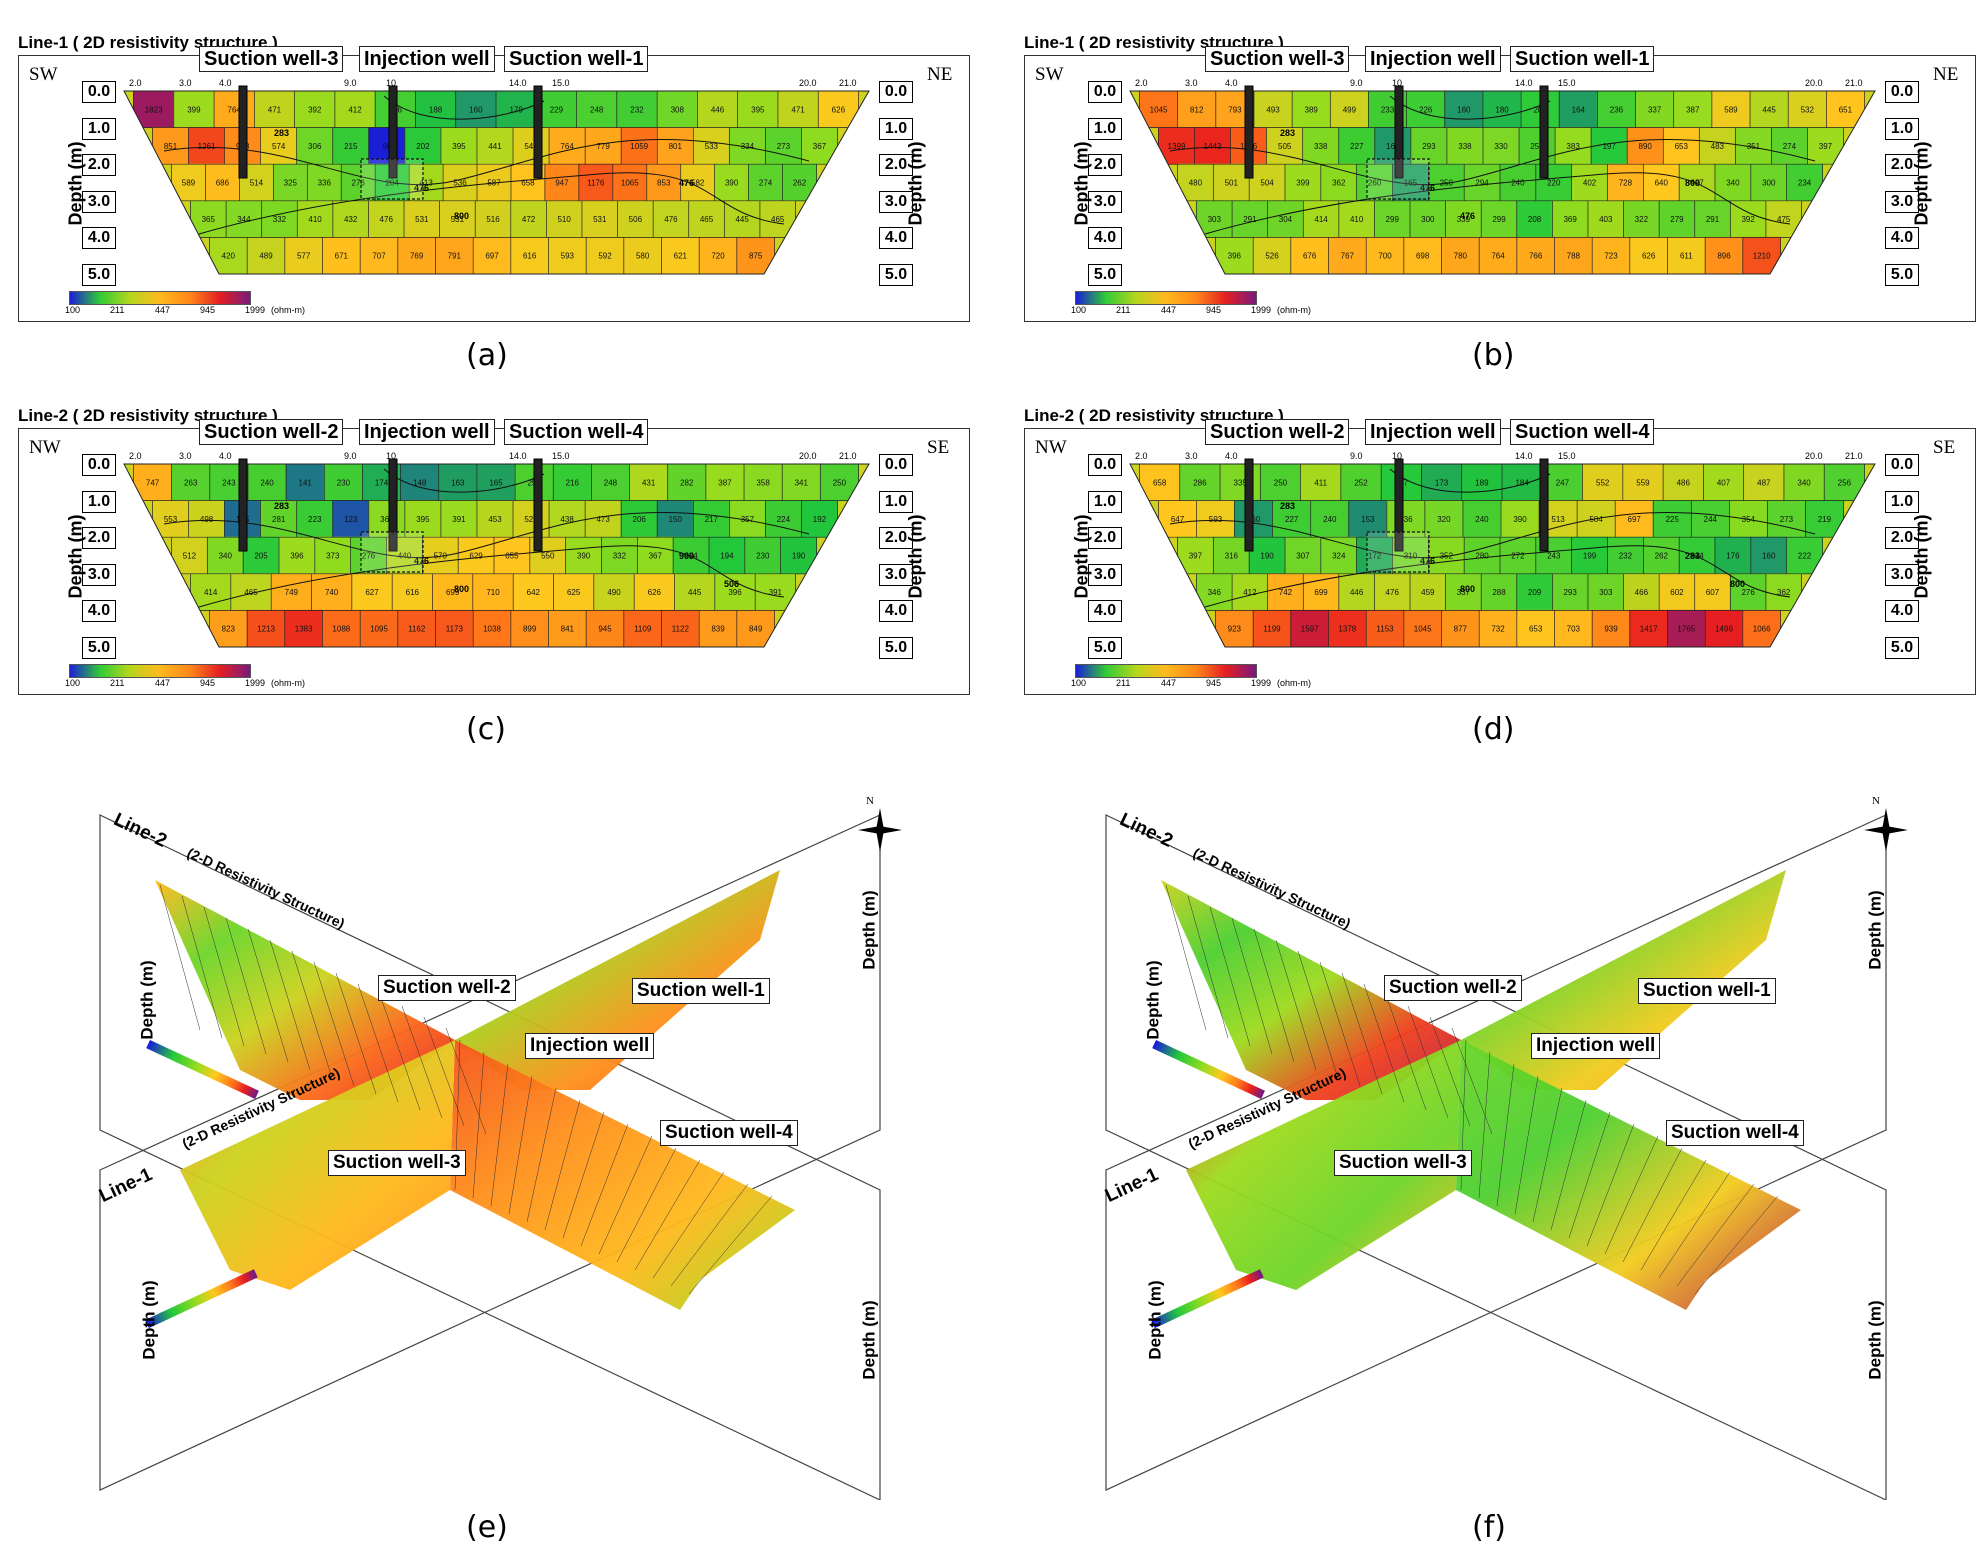 The height and width of the screenshot is (1565, 1988). What do you see at coordinates (1535, 219) in the screenshot?
I see `cell-value: 208` at bounding box center [1535, 219].